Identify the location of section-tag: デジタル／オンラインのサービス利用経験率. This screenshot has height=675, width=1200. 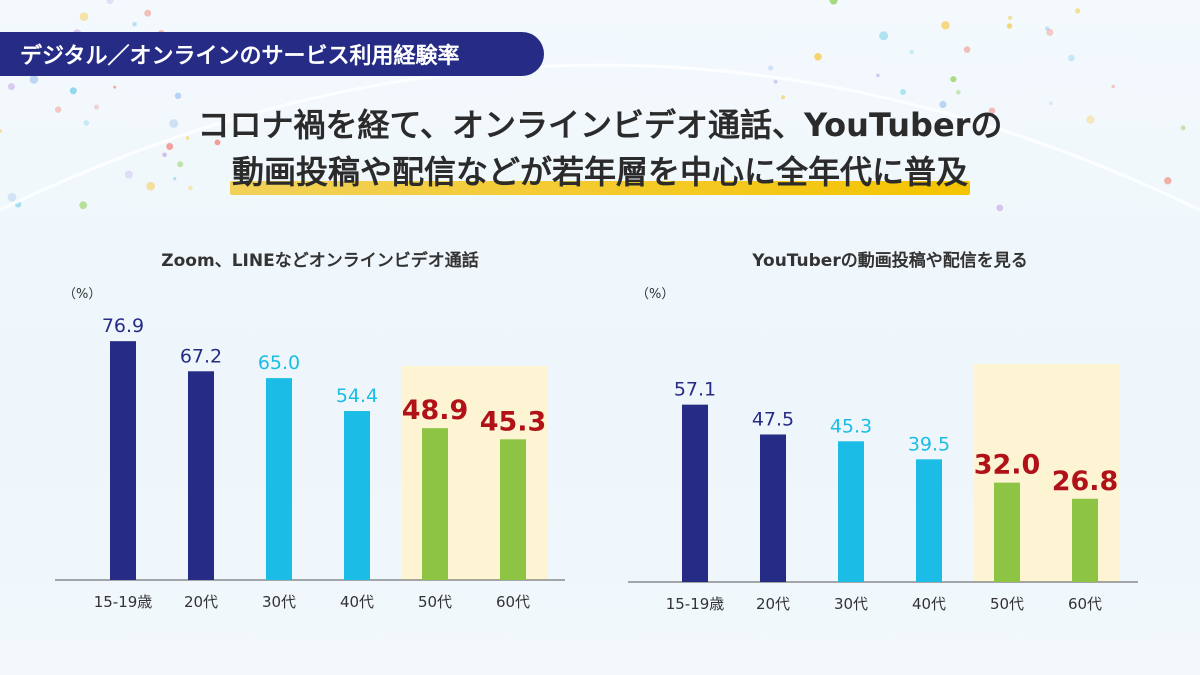
(272, 54).